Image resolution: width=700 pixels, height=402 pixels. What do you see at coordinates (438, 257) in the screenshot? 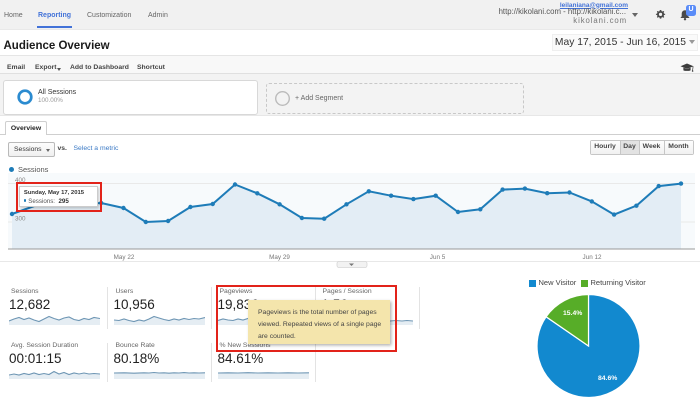
I see `svg-text: Jun 5` at bounding box center [438, 257].